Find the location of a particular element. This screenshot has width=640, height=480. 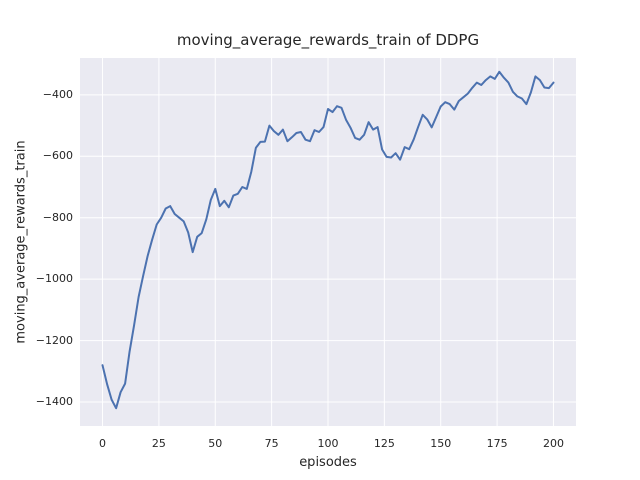

chart-title: moving_average_rewards_train of DDPG is located at coordinates (328, 40).